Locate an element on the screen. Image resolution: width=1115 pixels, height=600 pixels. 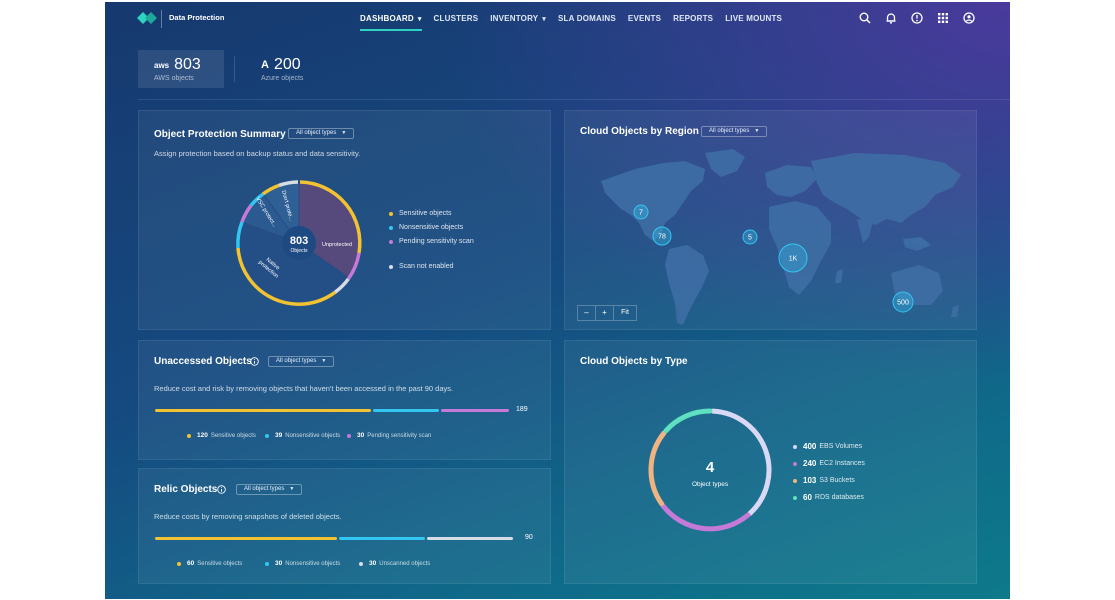
bar-total: 90 is located at coordinates (529, 537).